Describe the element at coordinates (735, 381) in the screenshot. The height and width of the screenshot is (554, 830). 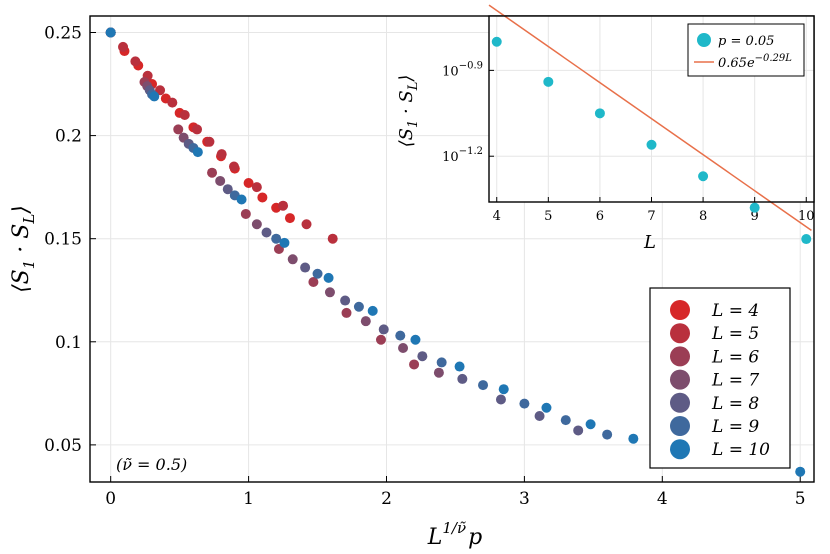
I see `legend-label: L = 7` at that location.